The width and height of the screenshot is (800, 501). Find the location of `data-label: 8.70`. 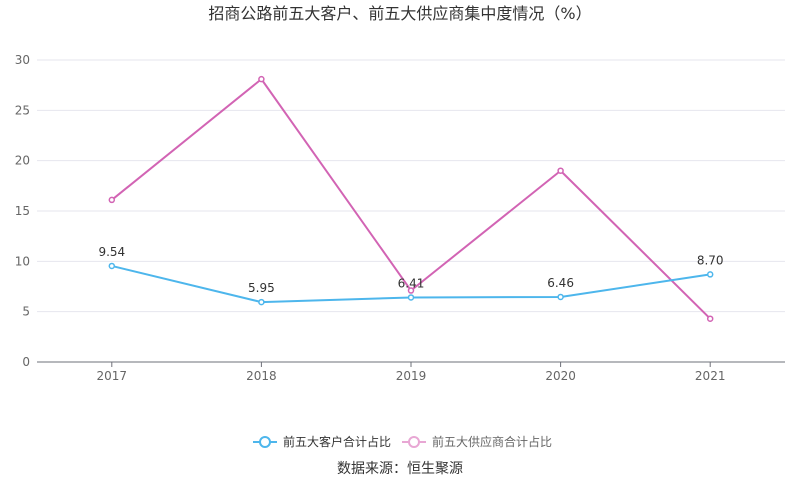

data-label: 8.70 is located at coordinates (710, 260).